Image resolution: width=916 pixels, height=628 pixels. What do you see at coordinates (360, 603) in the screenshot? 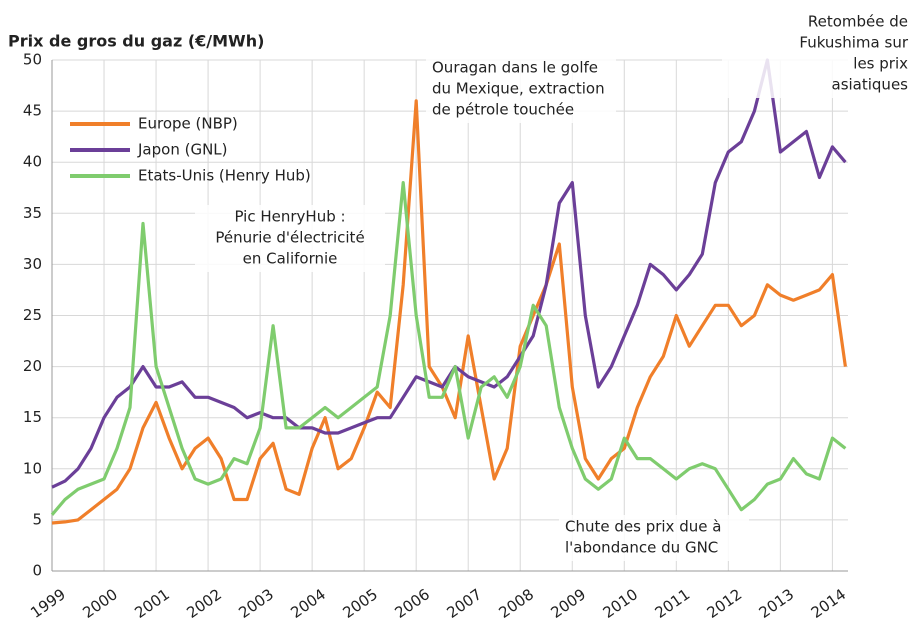
I see `x-tick-label: 2005` at bounding box center [360, 603].